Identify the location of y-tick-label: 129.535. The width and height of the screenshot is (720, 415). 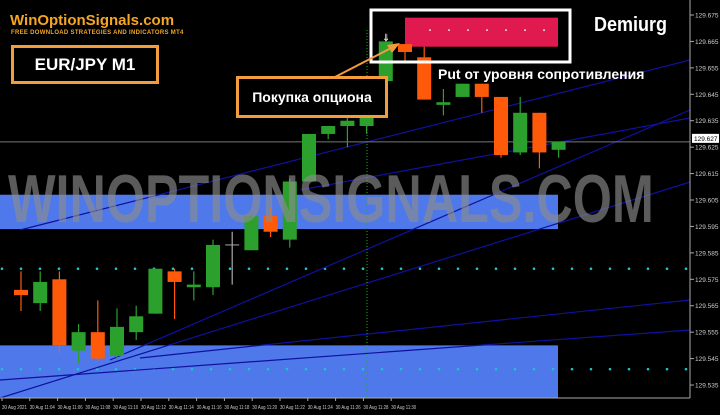
(707, 386).